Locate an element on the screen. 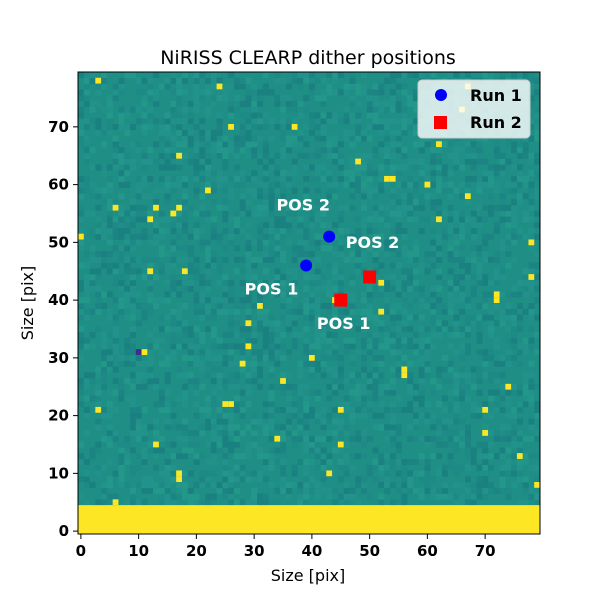 This screenshot has width=600, height=600. position-label-1: POS 2 is located at coordinates (303, 205).